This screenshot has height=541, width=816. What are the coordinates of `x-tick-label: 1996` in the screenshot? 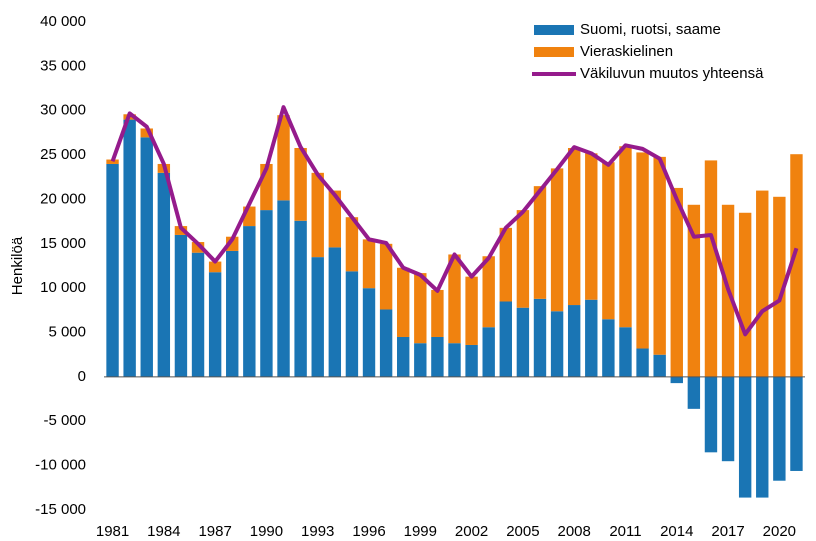 It's located at (368, 531).